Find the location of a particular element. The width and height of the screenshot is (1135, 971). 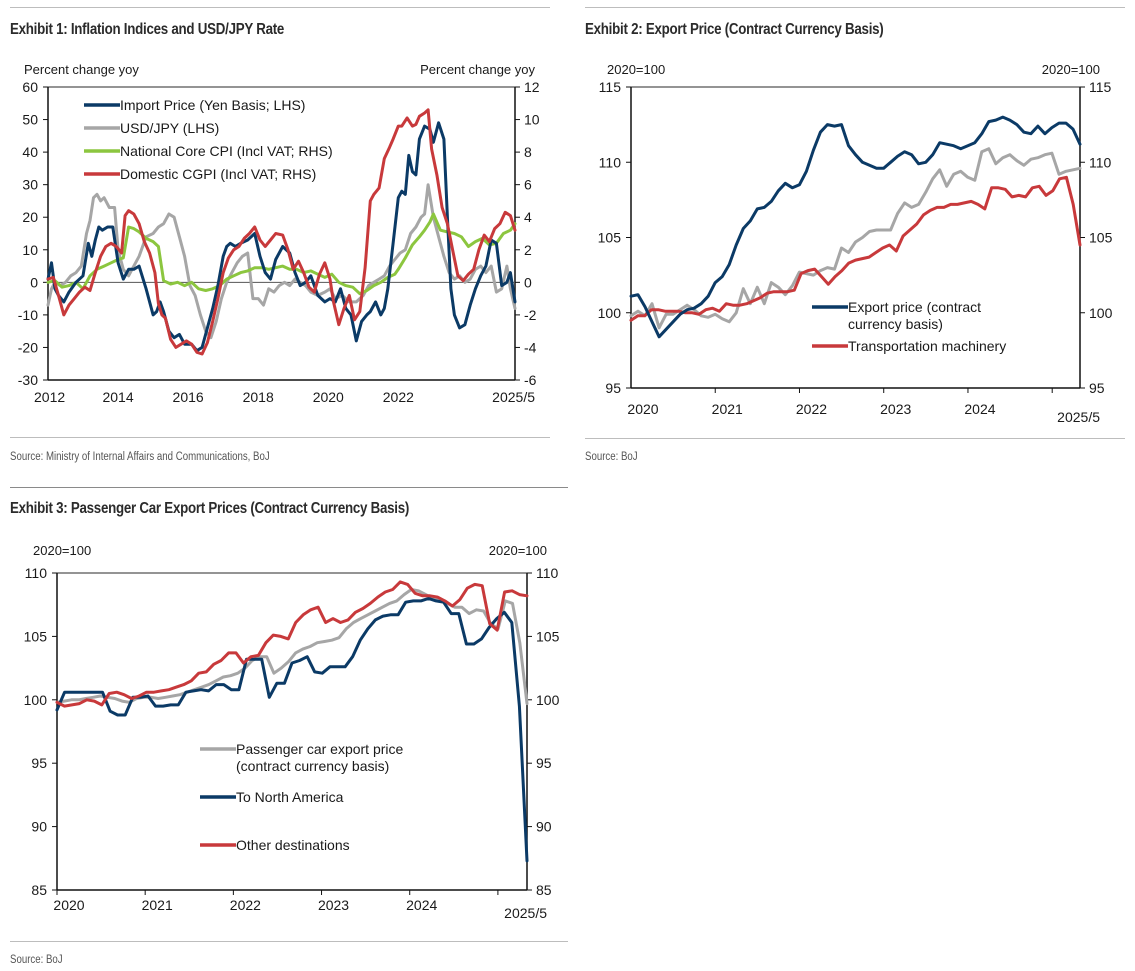

legend-label: To North America is located at coordinates (290, 797).